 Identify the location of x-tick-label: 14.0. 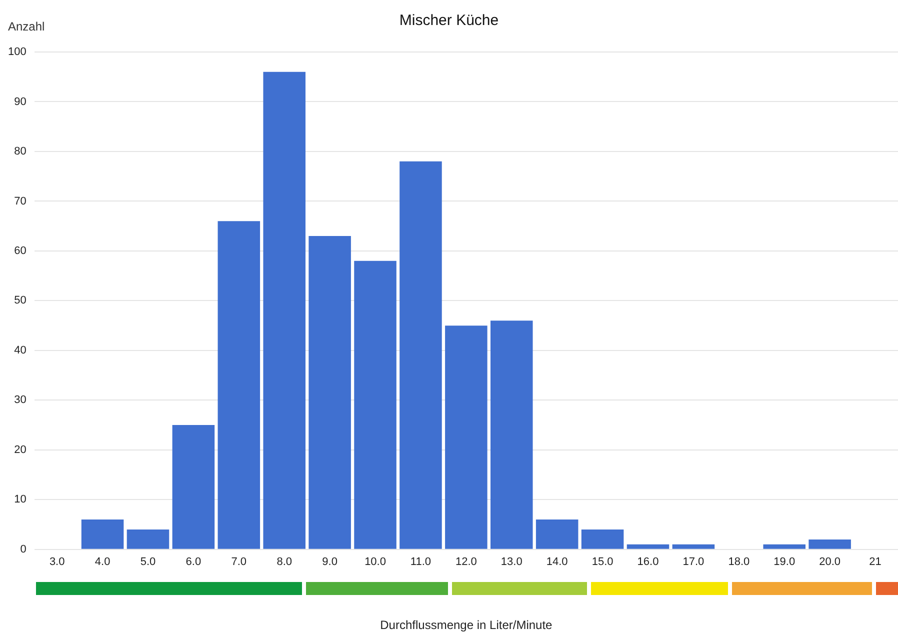
(557, 562).